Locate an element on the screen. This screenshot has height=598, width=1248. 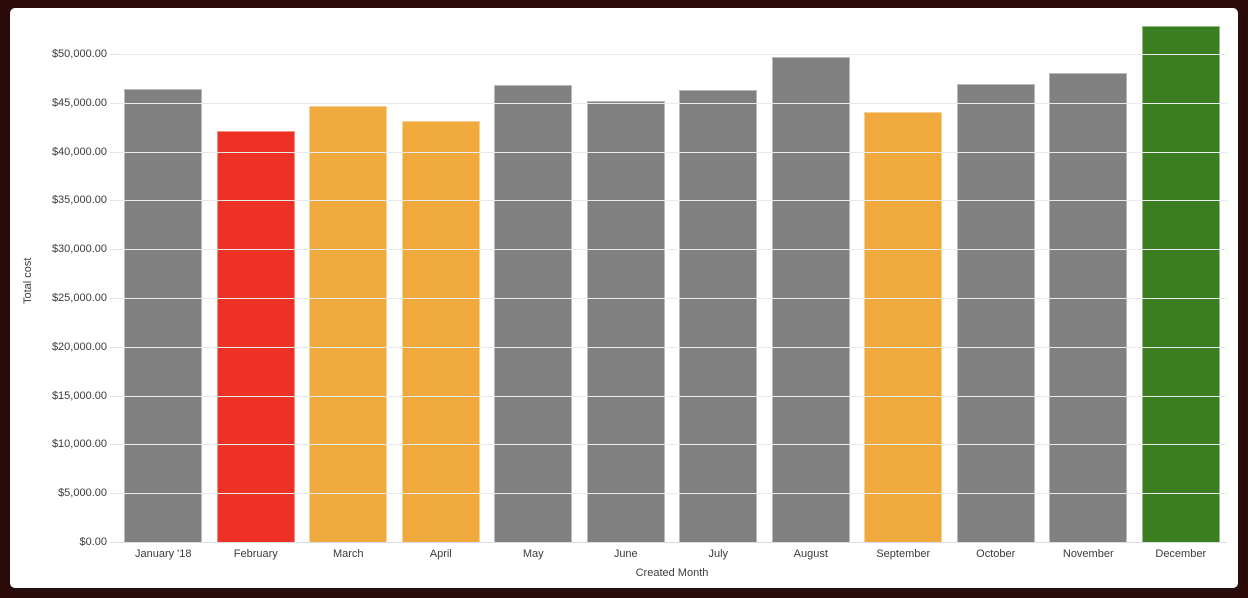
bar-slot-march is located at coordinates (348, 281).